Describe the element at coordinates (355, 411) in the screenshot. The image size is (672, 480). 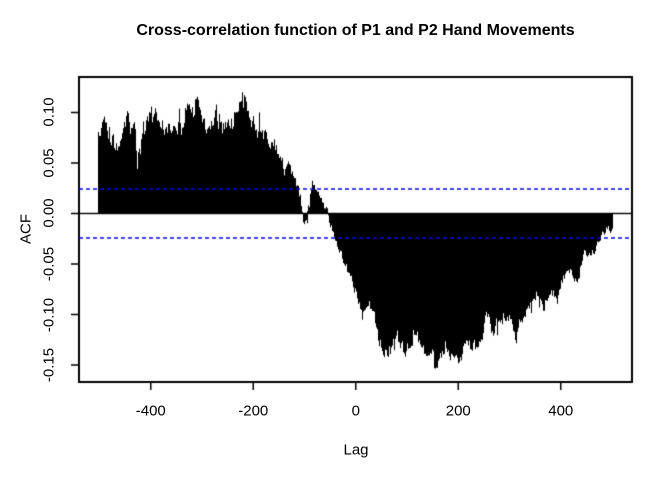
I see `x-tick-label: 0` at that location.